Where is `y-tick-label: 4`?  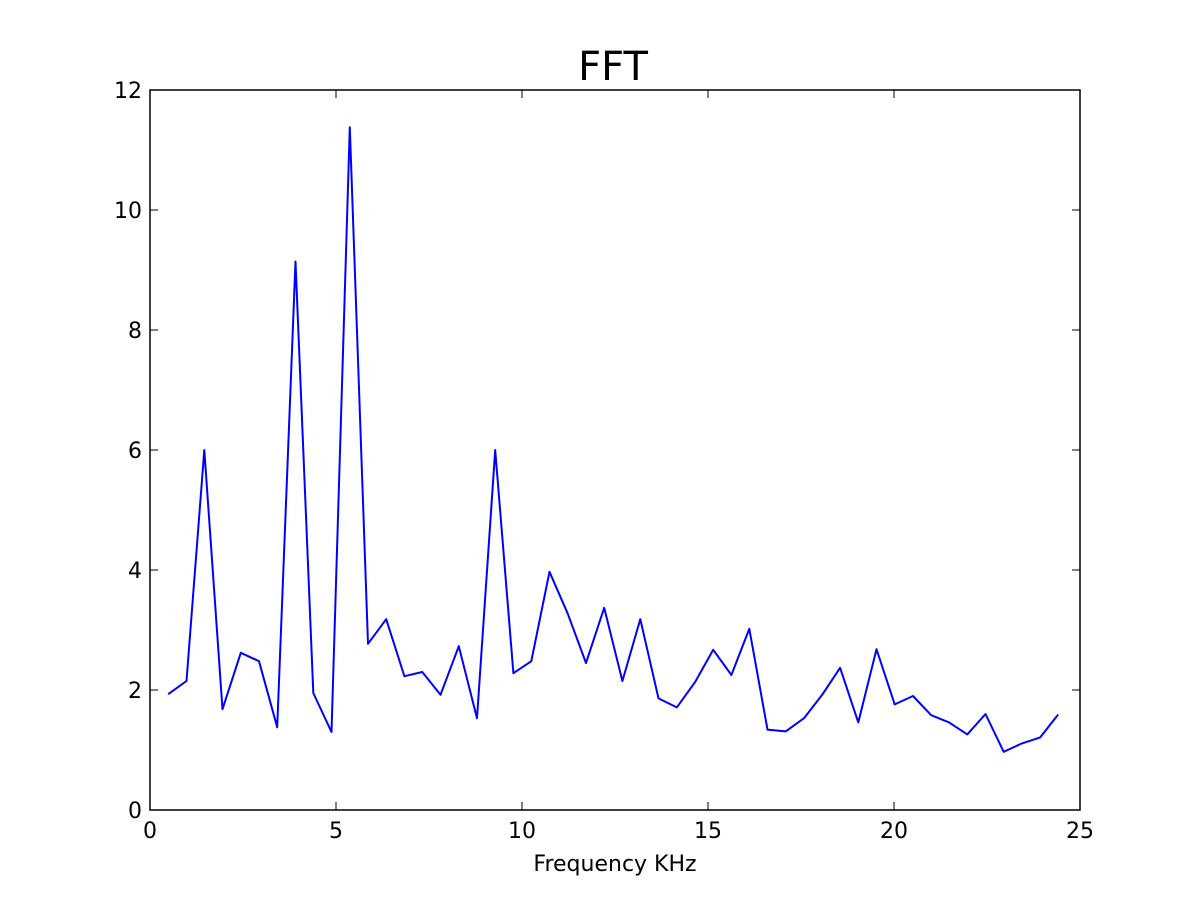
y-tick-label: 4 is located at coordinates (135, 571).